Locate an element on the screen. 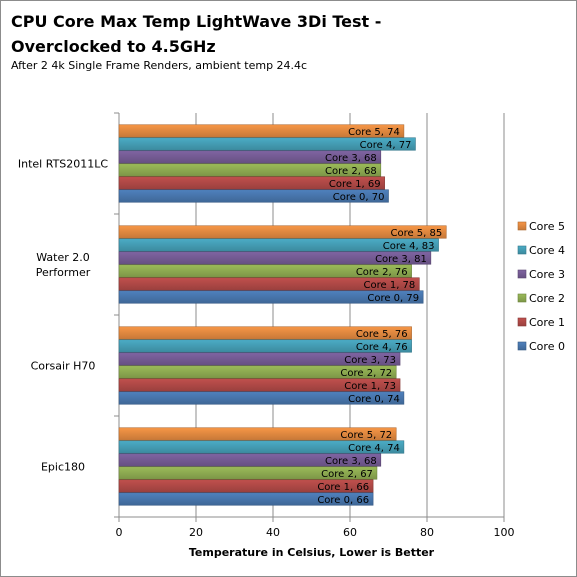  data-label: Core 4, 83 is located at coordinates (409, 246).